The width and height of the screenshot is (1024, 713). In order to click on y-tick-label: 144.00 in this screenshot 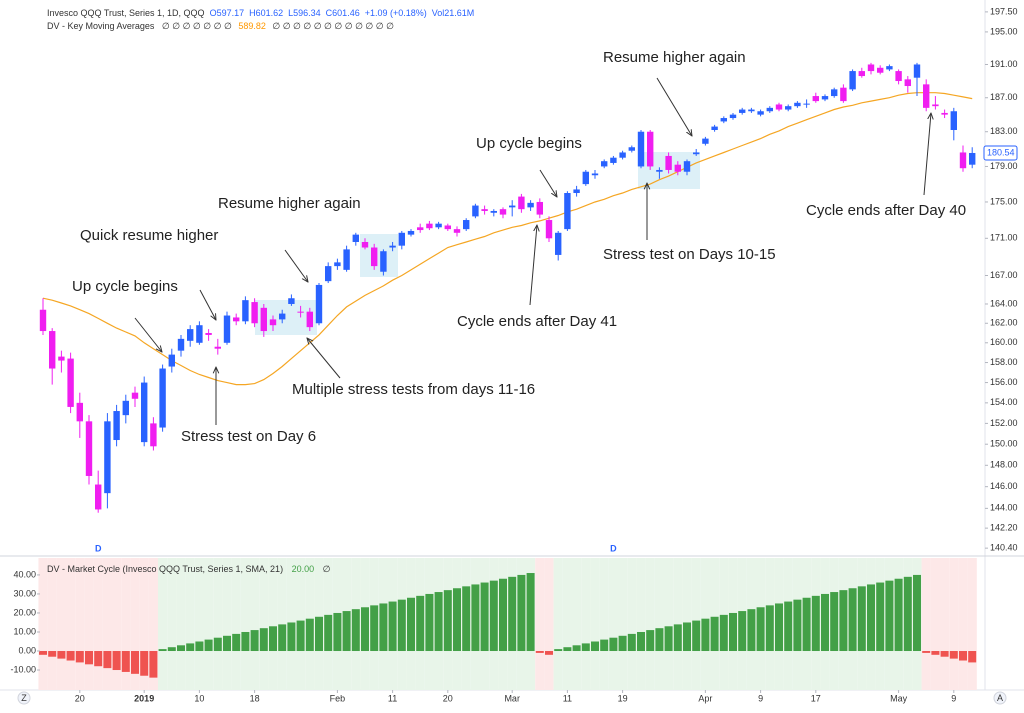, I will do `click(1004, 508)`.